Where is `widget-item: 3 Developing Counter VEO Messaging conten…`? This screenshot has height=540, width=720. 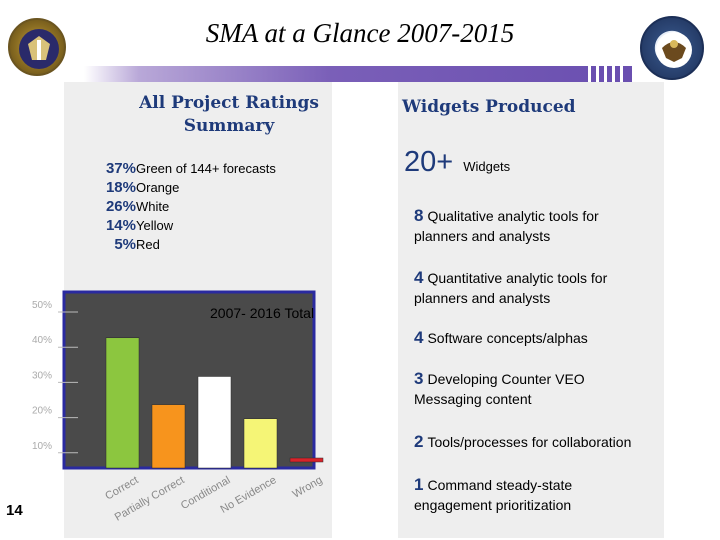
widget-item: 3 Developing Counter VEO Messaging conten… is located at coordinates (544, 388).